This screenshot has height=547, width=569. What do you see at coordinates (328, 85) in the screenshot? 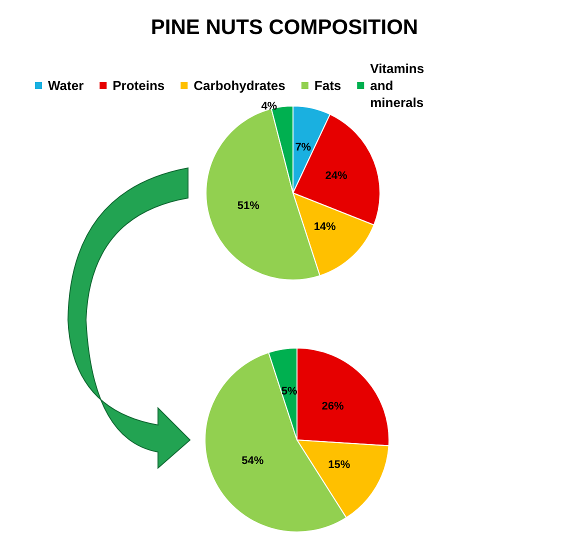
I see `legend-label: Fats` at bounding box center [328, 85].